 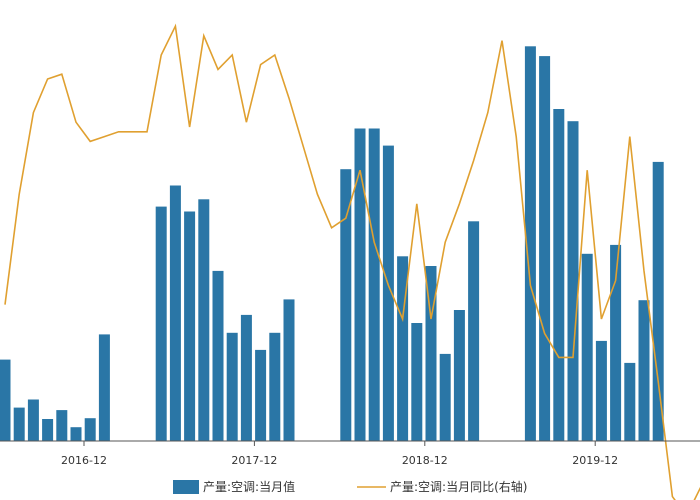 I want to click on legend-line-label: 产量:空调:当月同比(右轴), so click(x=458, y=486).